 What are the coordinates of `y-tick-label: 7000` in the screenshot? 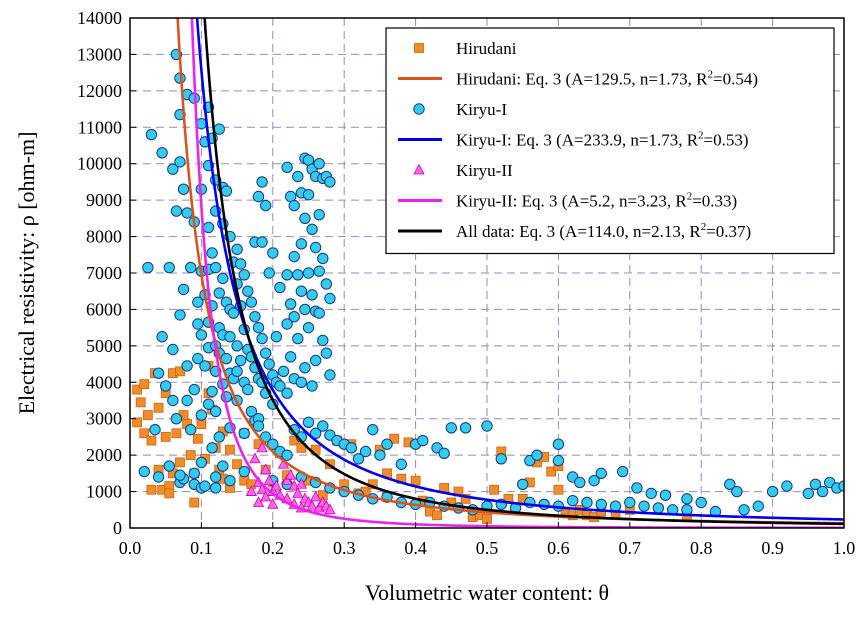 It's located at (104, 273).